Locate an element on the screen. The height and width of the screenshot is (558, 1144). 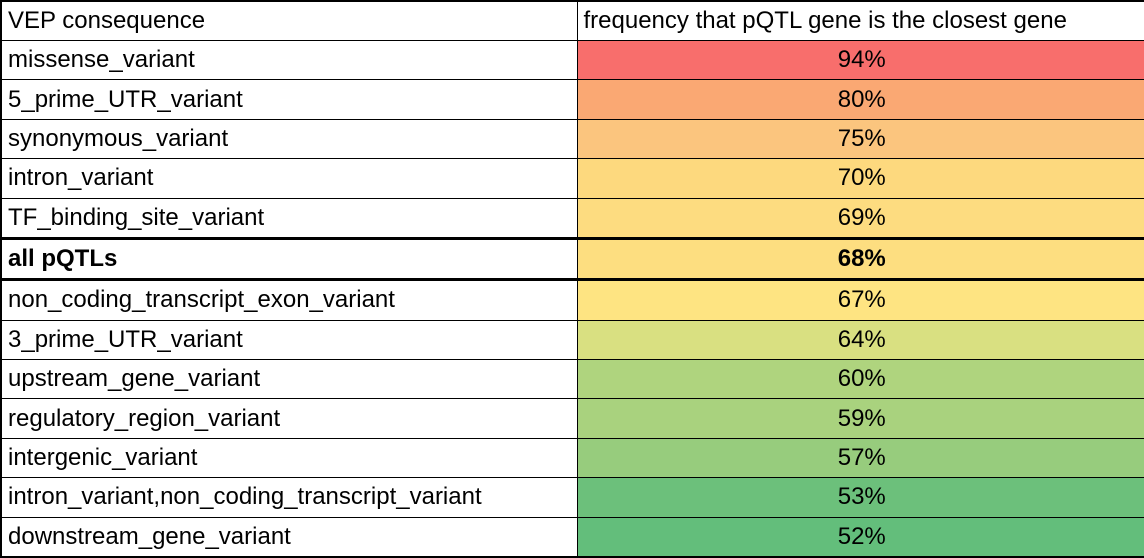
frequency-cell: 94% is located at coordinates (860, 60).